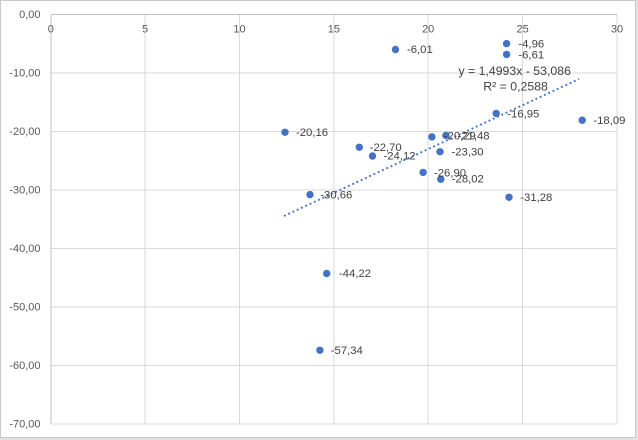 The width and height of the screenshot is (638, 440). I want to click on svg-text: -24,12, so click(400, 157).